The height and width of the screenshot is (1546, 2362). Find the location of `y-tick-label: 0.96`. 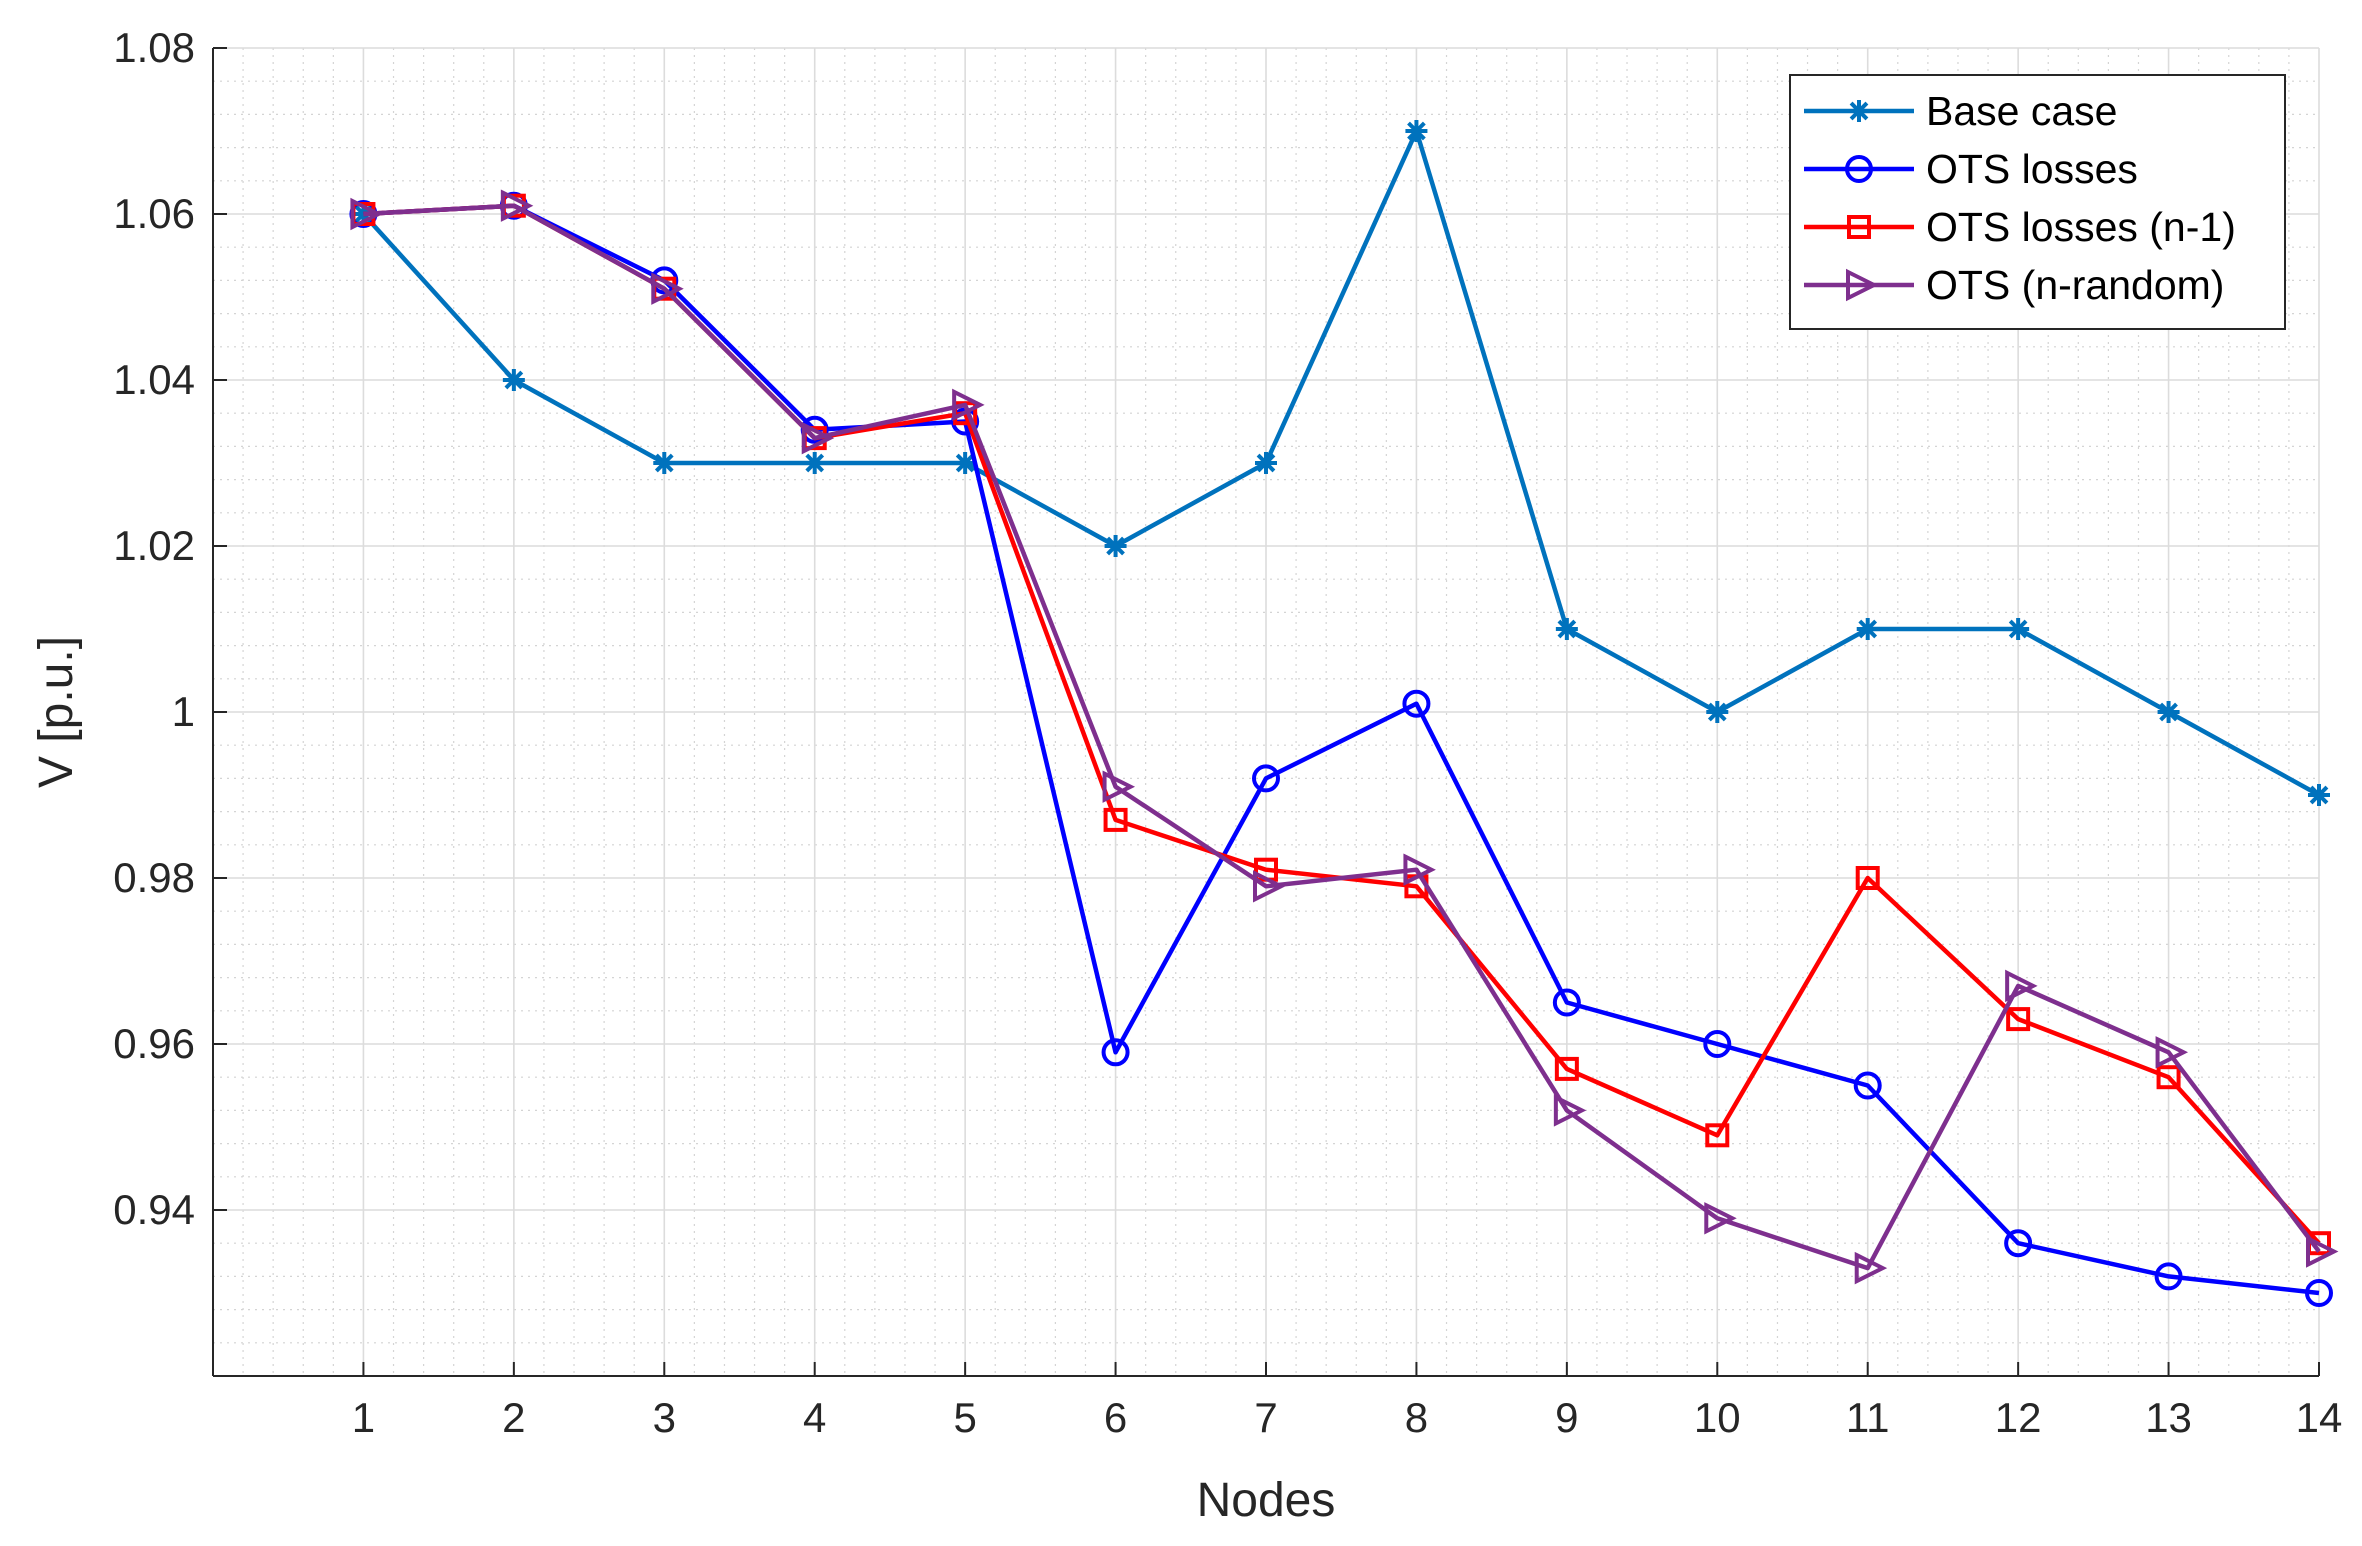

y-tick-label: 0.96 is located at coordinates (154, 1043).